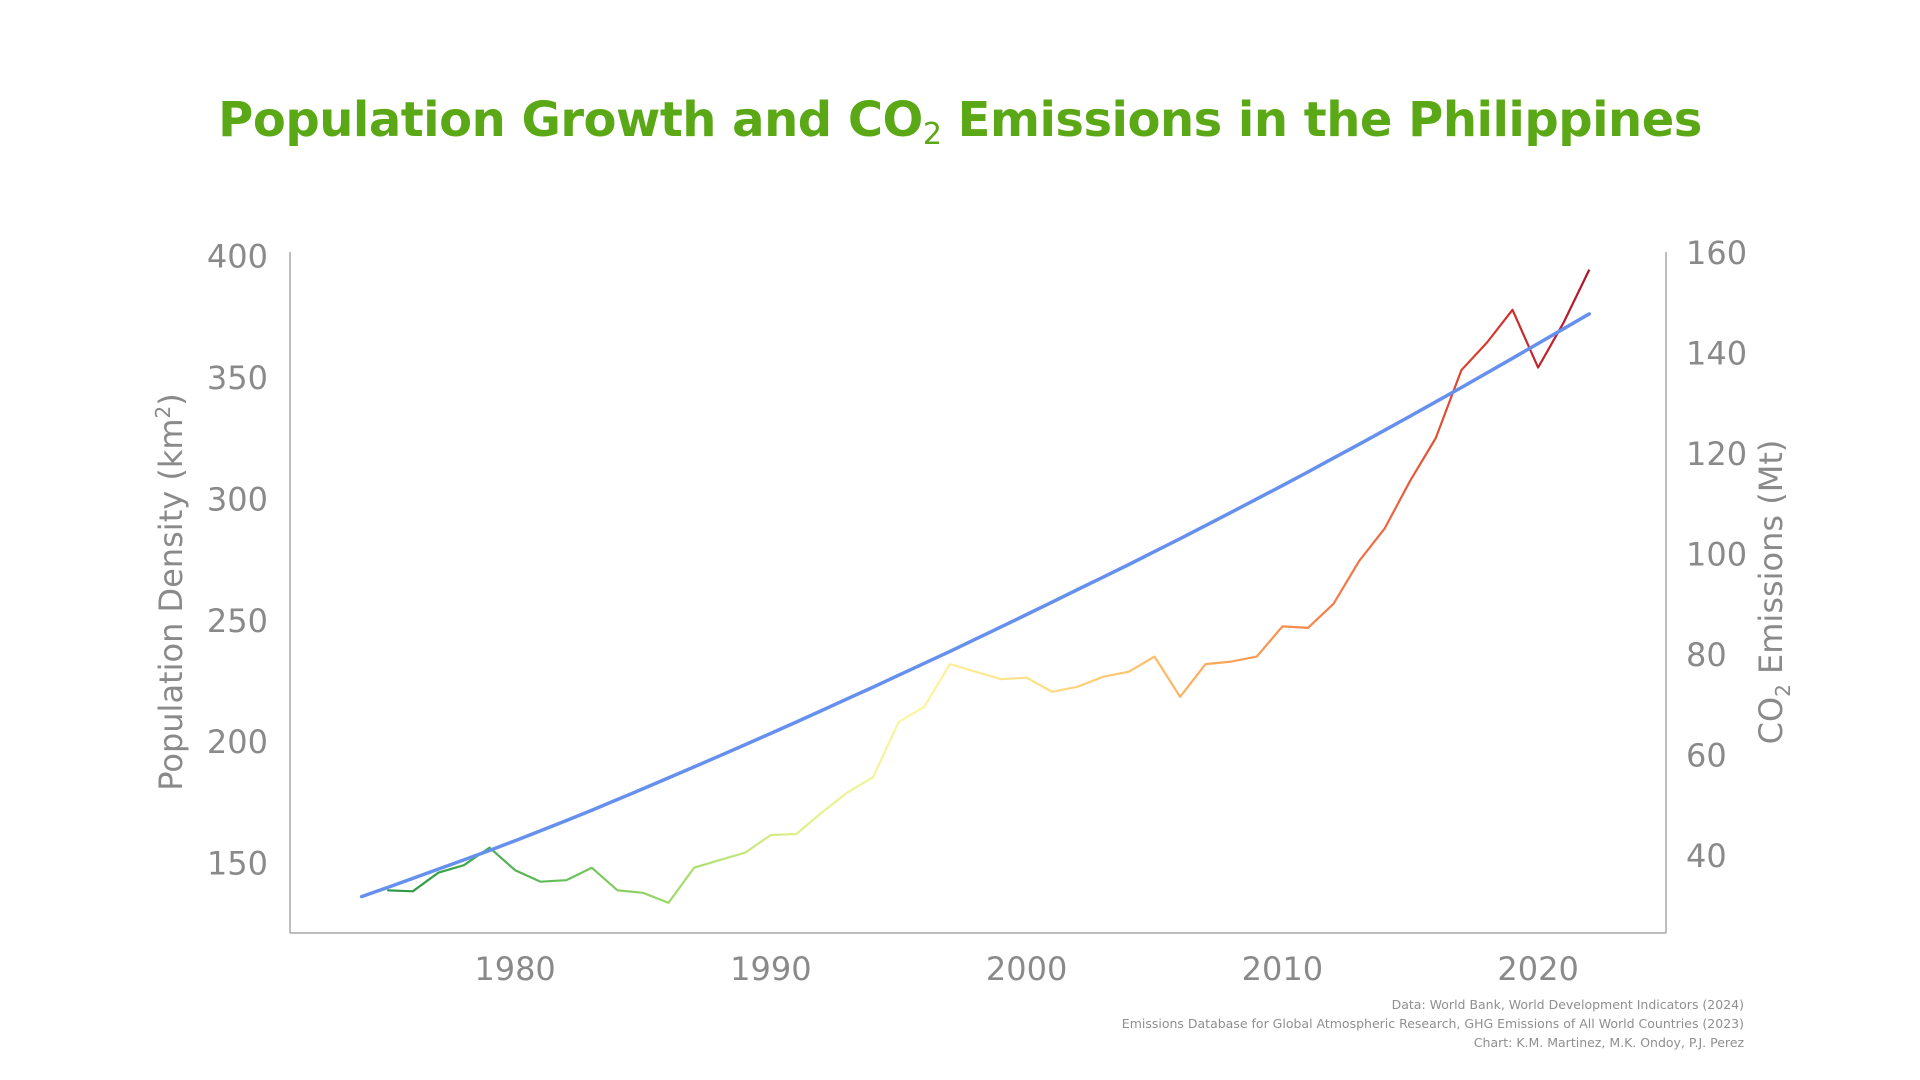  Describe the element at coordinates (1706, 756) in the screenshot. I see `right-y-tick-60: 60` at that location.